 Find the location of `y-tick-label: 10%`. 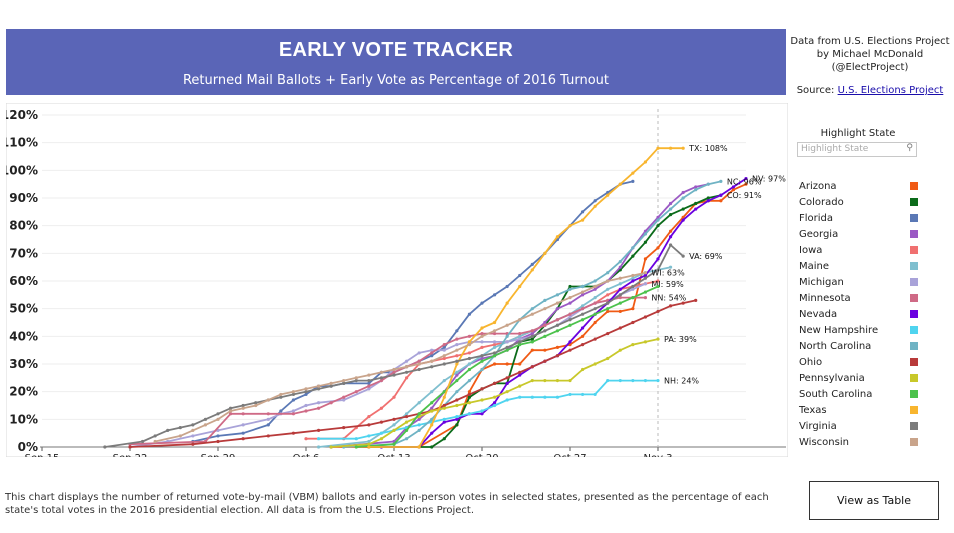

y-tick-label: 10% is located at coordinates (23, 419).